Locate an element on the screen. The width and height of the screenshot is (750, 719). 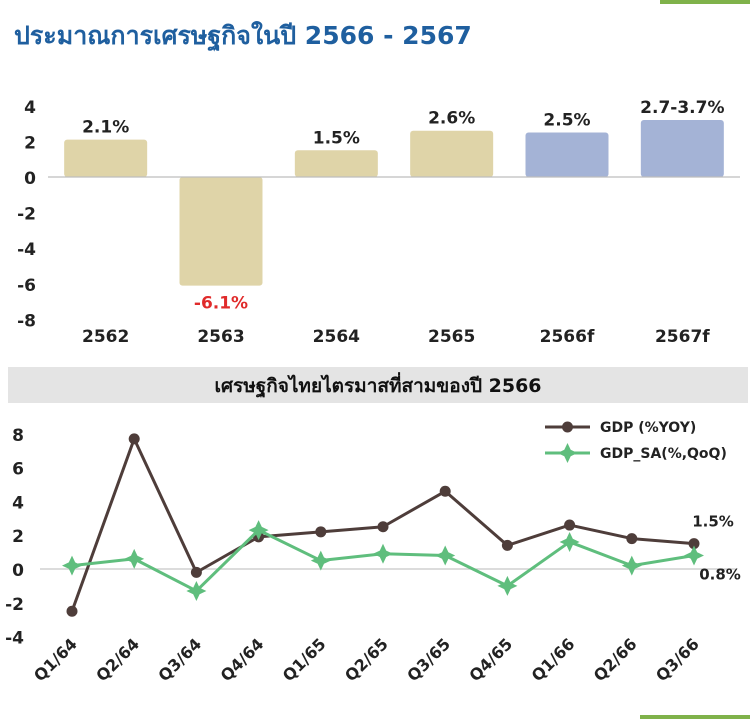
line-x-tick-label: Q1/64 is located at coordinates (55, 659).